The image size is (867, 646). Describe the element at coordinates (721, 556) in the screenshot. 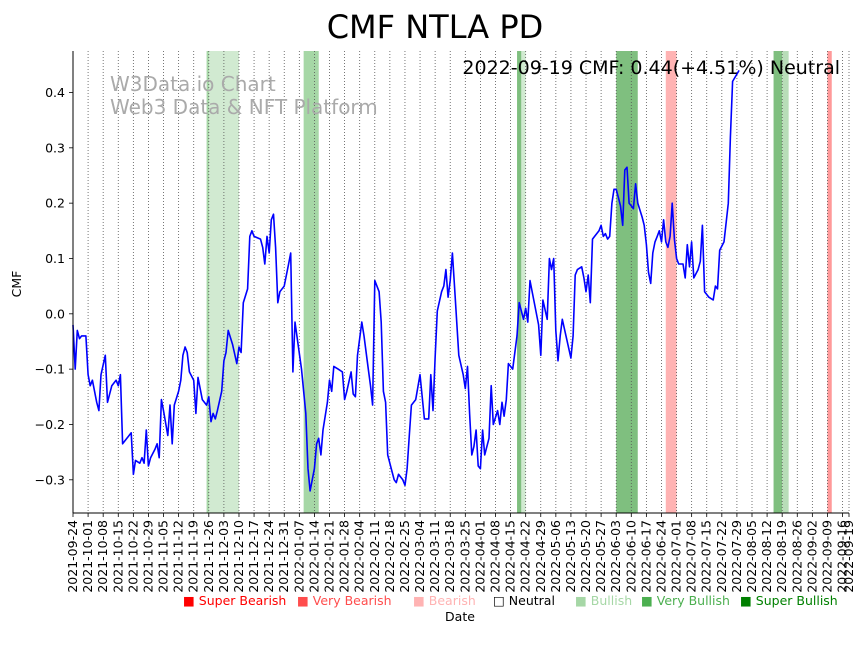

I see `x-tick-label-2022-07-22: 2022-07-22` at that location.